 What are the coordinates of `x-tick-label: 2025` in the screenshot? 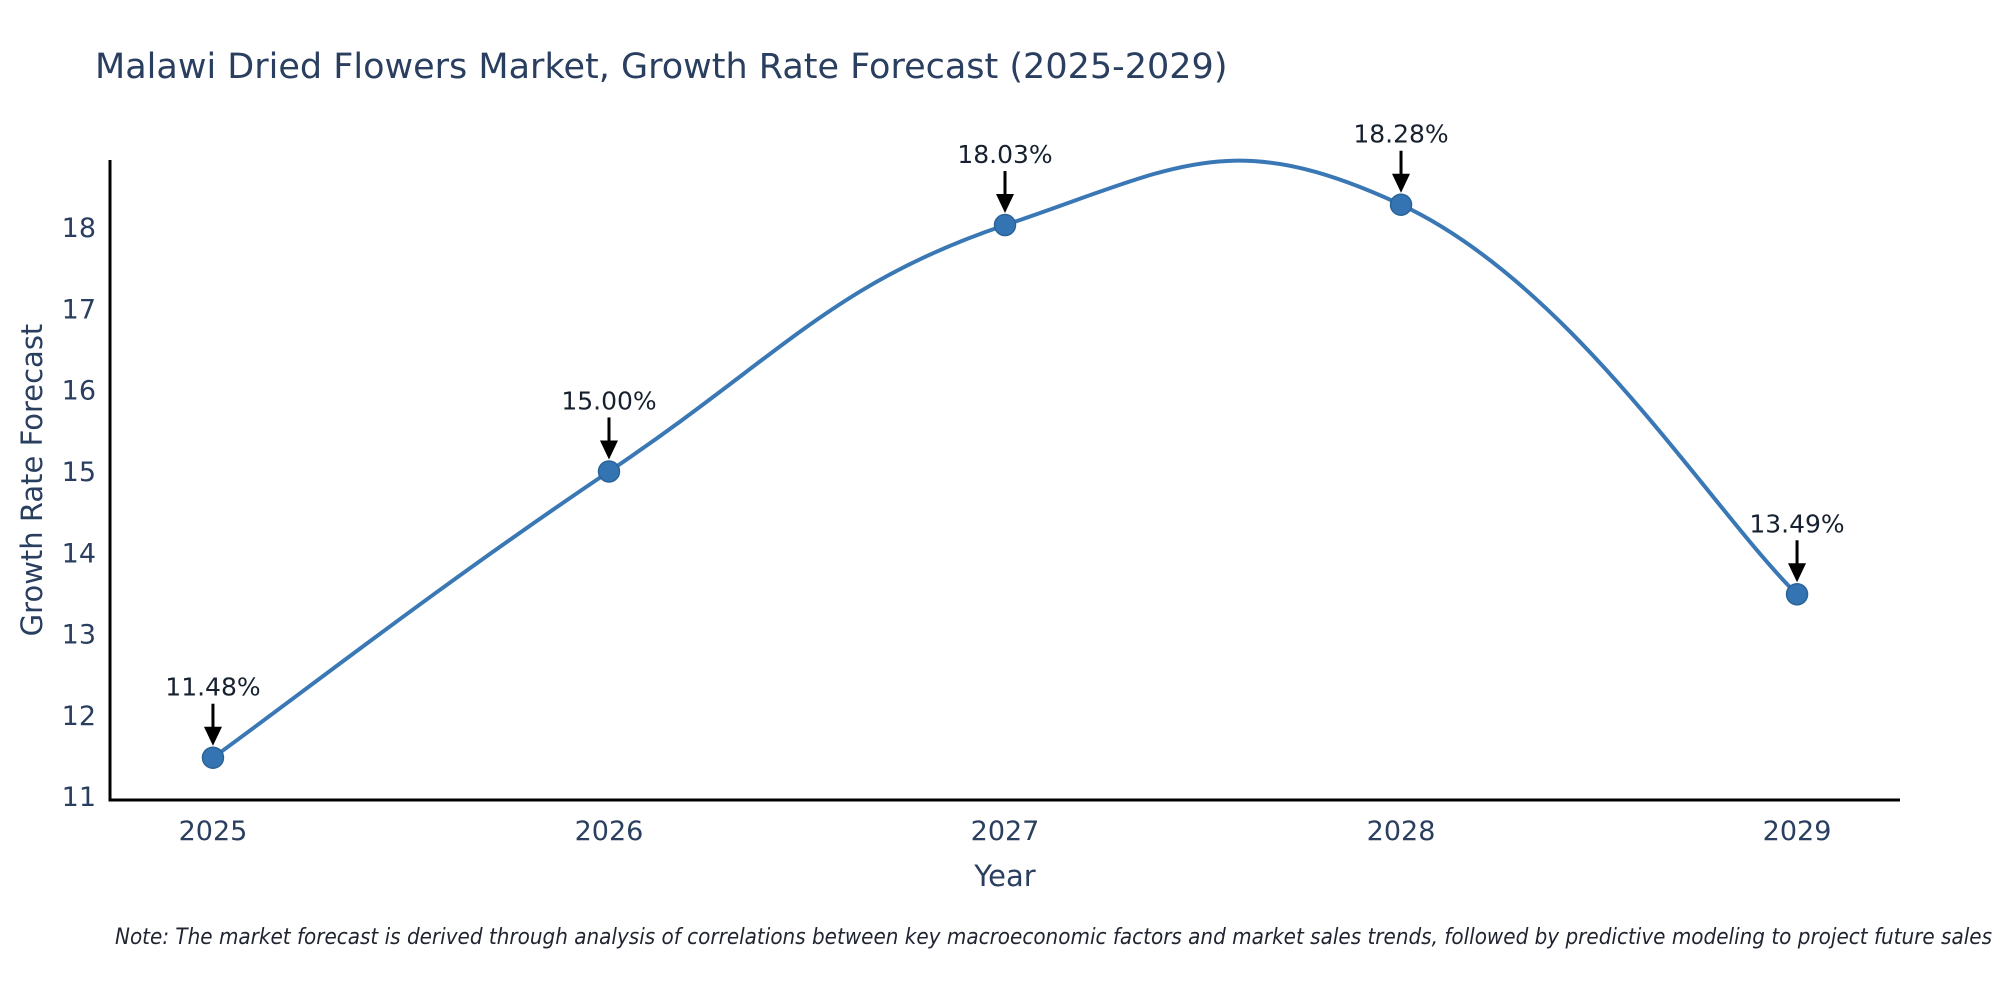 It's located at (213, 831).